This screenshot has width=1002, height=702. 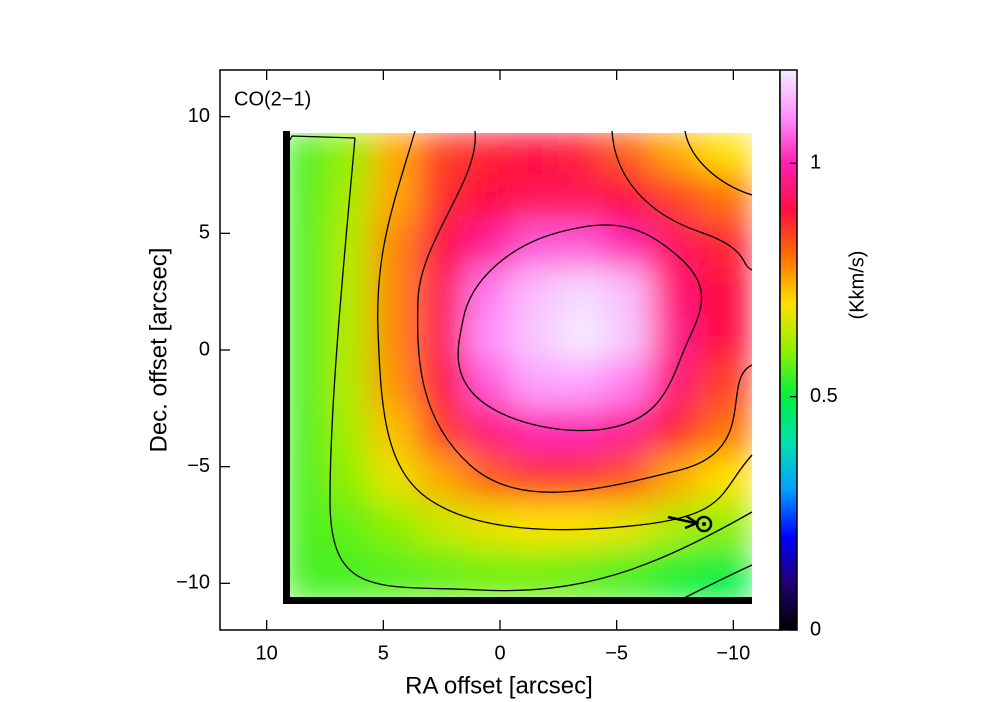 I want to click on y-tick-label: 10, so click(x=199, y=116).